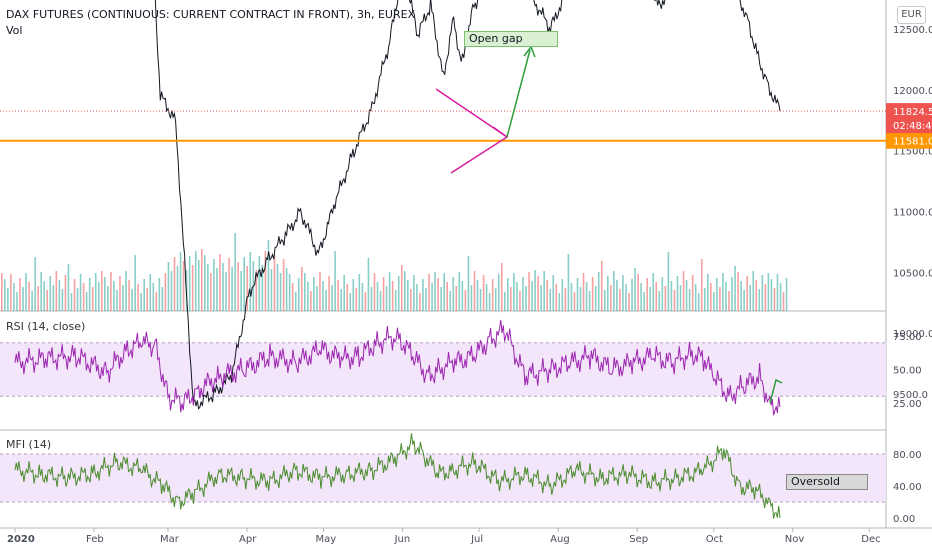 The image size is (932, 550). I want to click on level-price-tag, so click(909, 140).